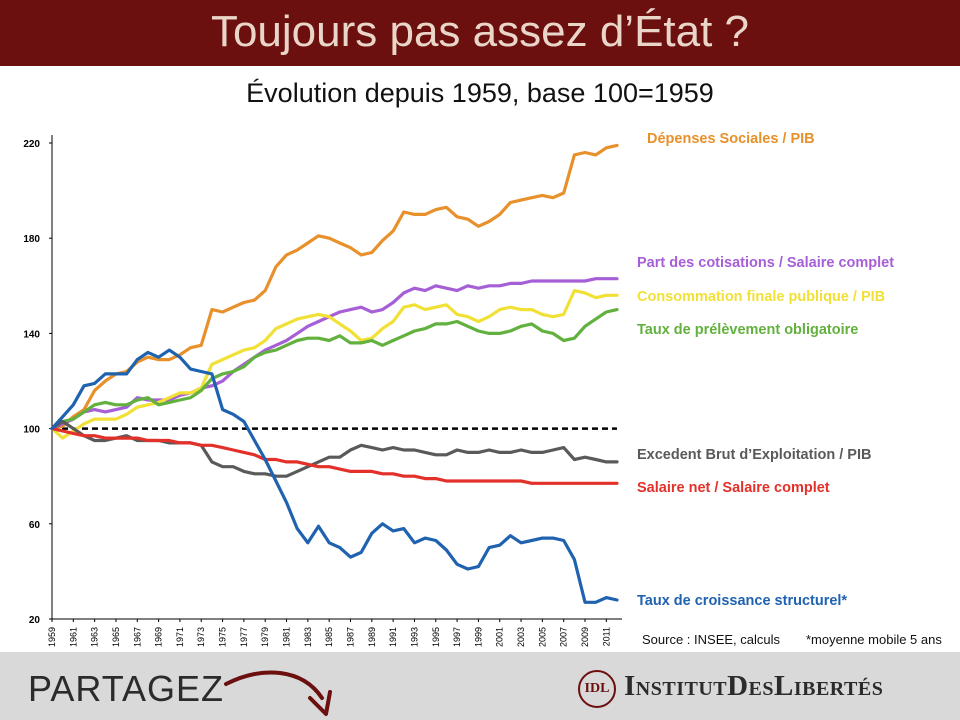  Describe the element at coordinates (180, 637) in the screenshot. I see `x-tick-label: 1971` at that location.